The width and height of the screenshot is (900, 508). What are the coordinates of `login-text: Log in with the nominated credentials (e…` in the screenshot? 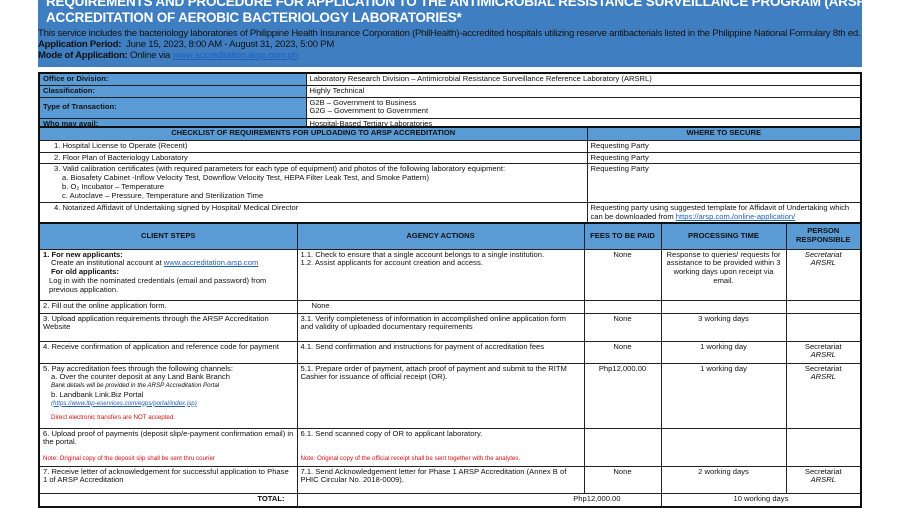 It's located at (158, 284).